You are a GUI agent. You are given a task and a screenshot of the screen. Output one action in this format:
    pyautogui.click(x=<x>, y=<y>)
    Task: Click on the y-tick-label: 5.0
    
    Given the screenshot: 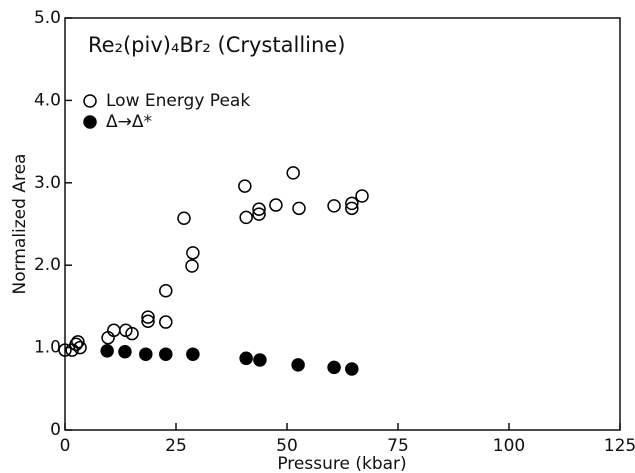 What is the action you would take?
    pyautogui.click(x=47, y=18)
    